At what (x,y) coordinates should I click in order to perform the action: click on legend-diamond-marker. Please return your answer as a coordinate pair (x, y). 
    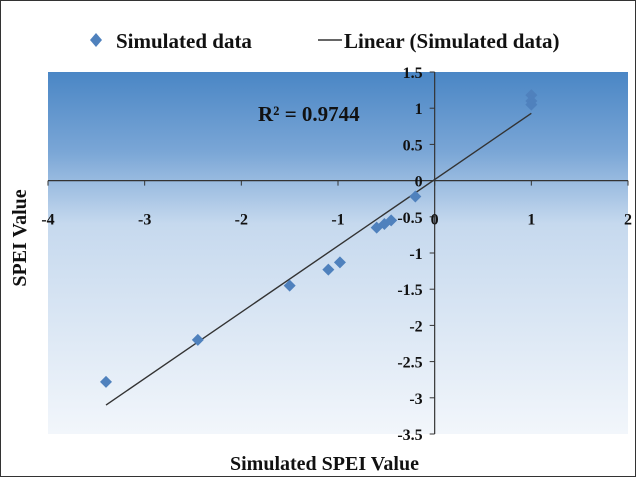
    Looking at the image, I should click on (96, 40).